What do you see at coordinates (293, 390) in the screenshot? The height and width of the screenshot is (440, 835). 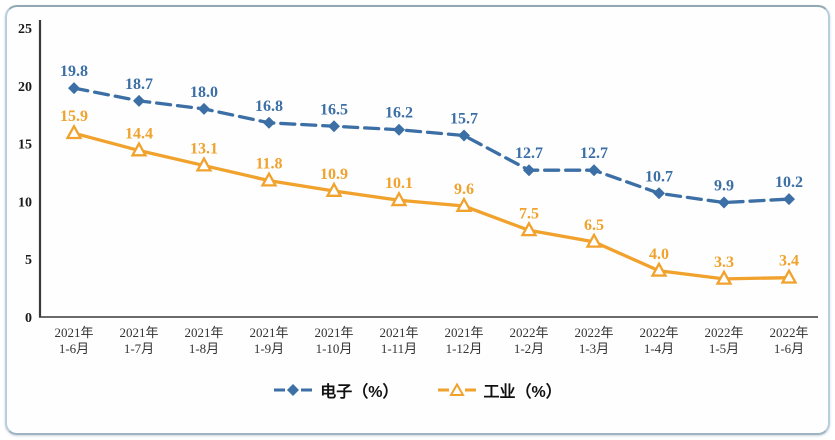 I see `electronics-legend-marker` at bounding box center [293, 390].